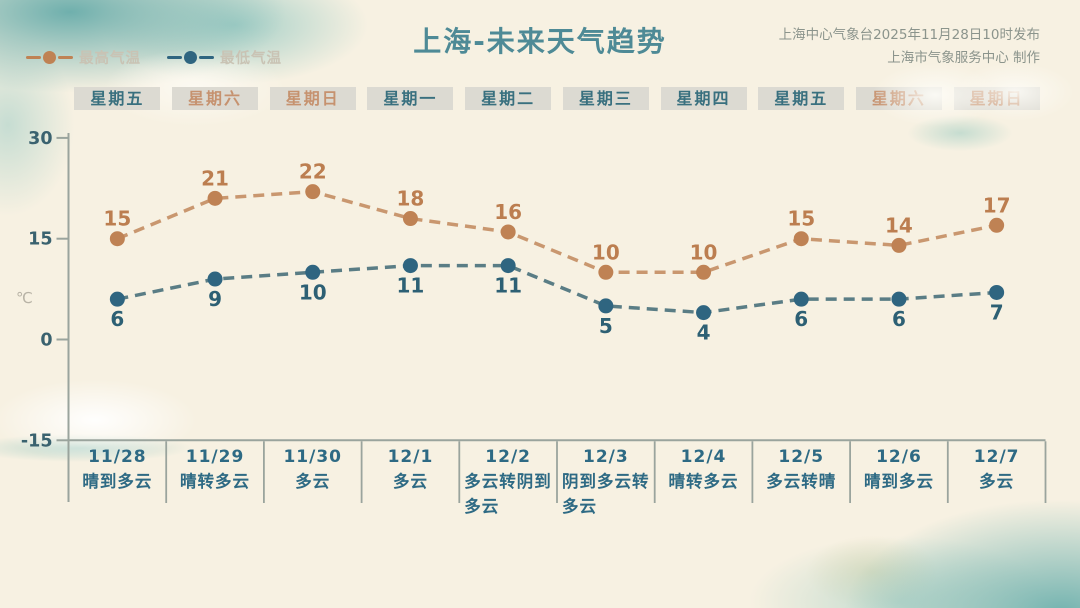 The image size is (1080, 608). What do you see at coordinates (703, 98) in the screenshot?
I see `weekday-cell: 星期四` at bounding box center [703, 98].